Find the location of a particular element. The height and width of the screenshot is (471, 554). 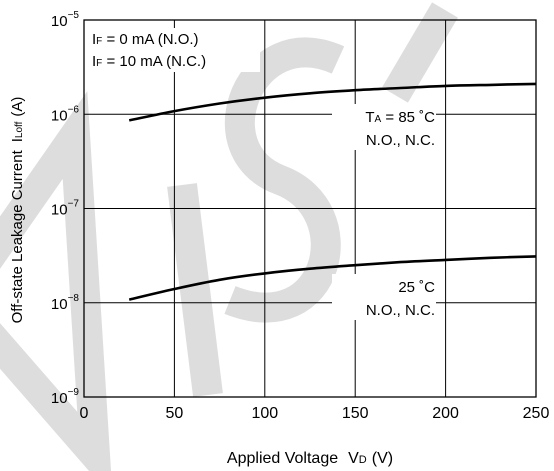

series-label-85c-background is located at coordinates (384, 127).